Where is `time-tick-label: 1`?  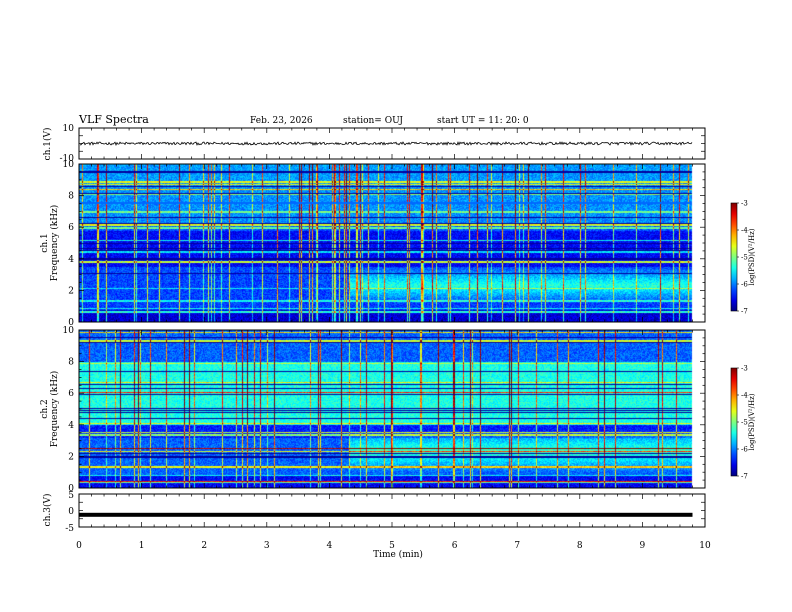
time-tick-label: 1 is located at coordinates (142, 546).